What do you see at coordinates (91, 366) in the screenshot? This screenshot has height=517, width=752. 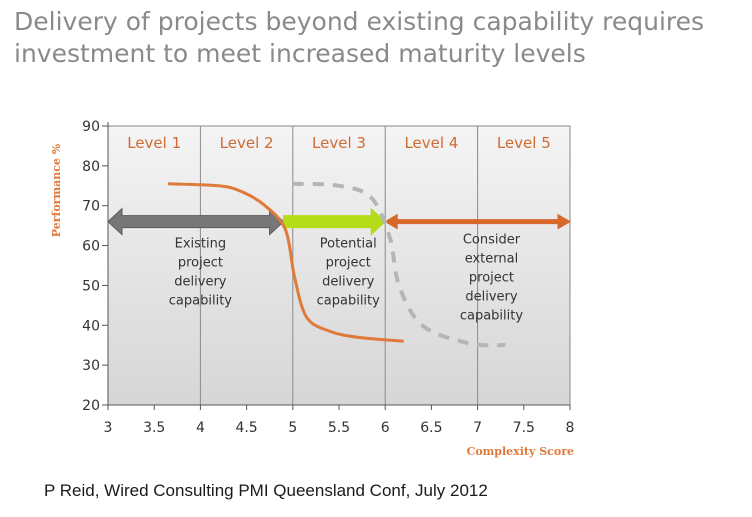 I see `y-tick-label: 30` at bounding box center [91, 366].